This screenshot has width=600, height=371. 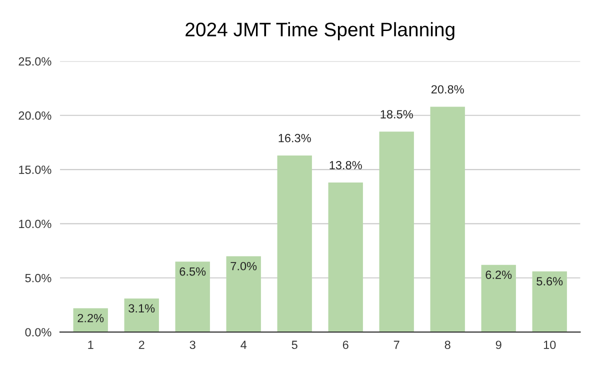 I want to click on x-tick-label: 9, so click(x=499, y=345).